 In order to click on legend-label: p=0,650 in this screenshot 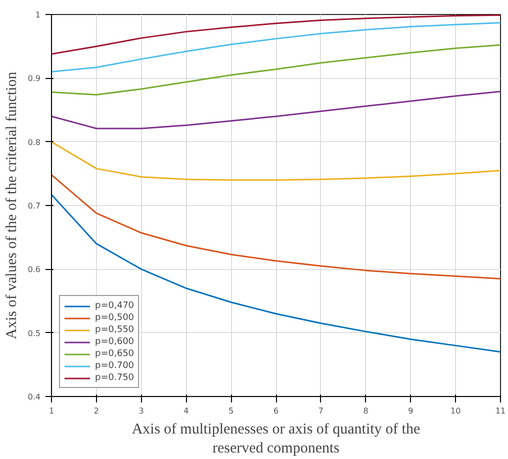, I will do `click(114, 353)`.